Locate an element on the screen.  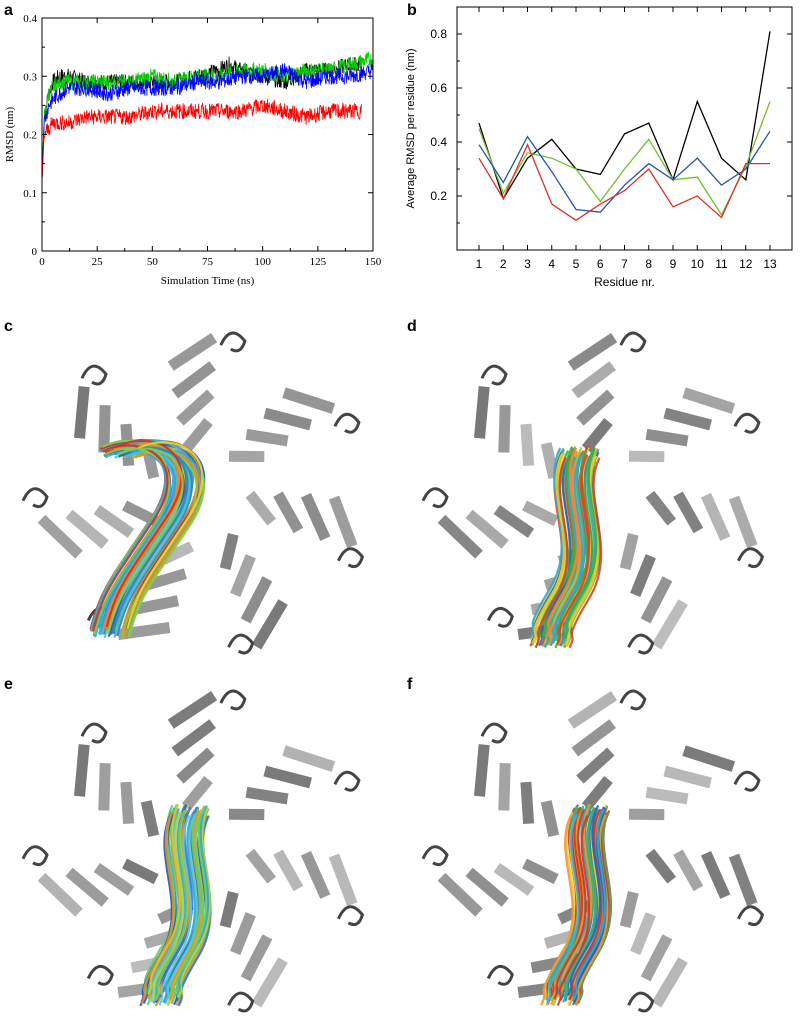
x-tick-label: 4 is located at coordinates (551, 264).